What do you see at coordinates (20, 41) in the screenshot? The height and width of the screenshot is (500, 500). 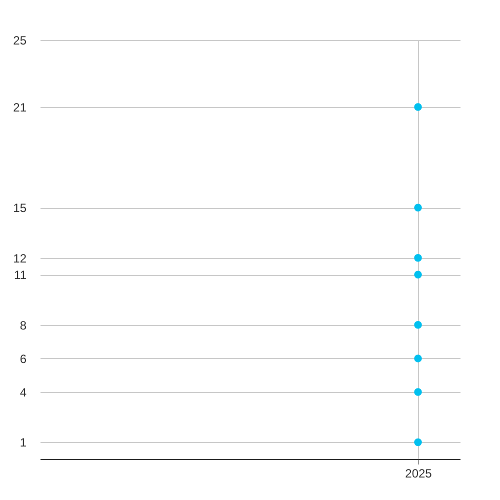 I see `y-tick-label: 25` at bounding box center [20, 41].